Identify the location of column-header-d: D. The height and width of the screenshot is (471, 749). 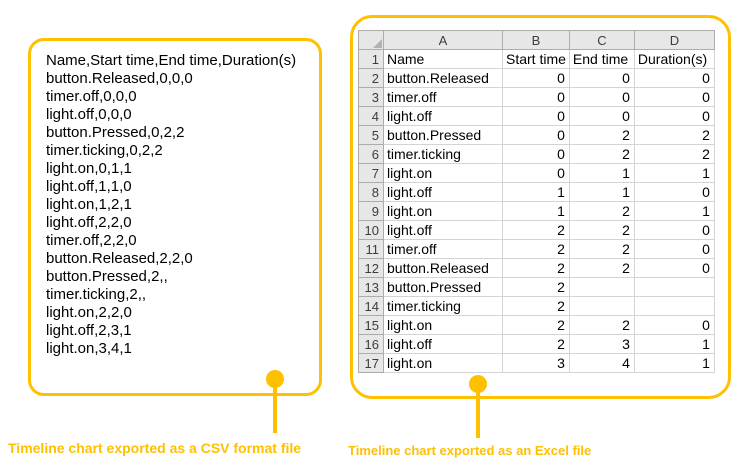
(674, 40).